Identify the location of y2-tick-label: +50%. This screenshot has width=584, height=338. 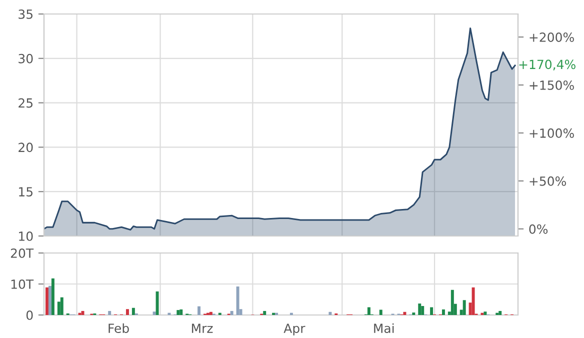
(548, 181).